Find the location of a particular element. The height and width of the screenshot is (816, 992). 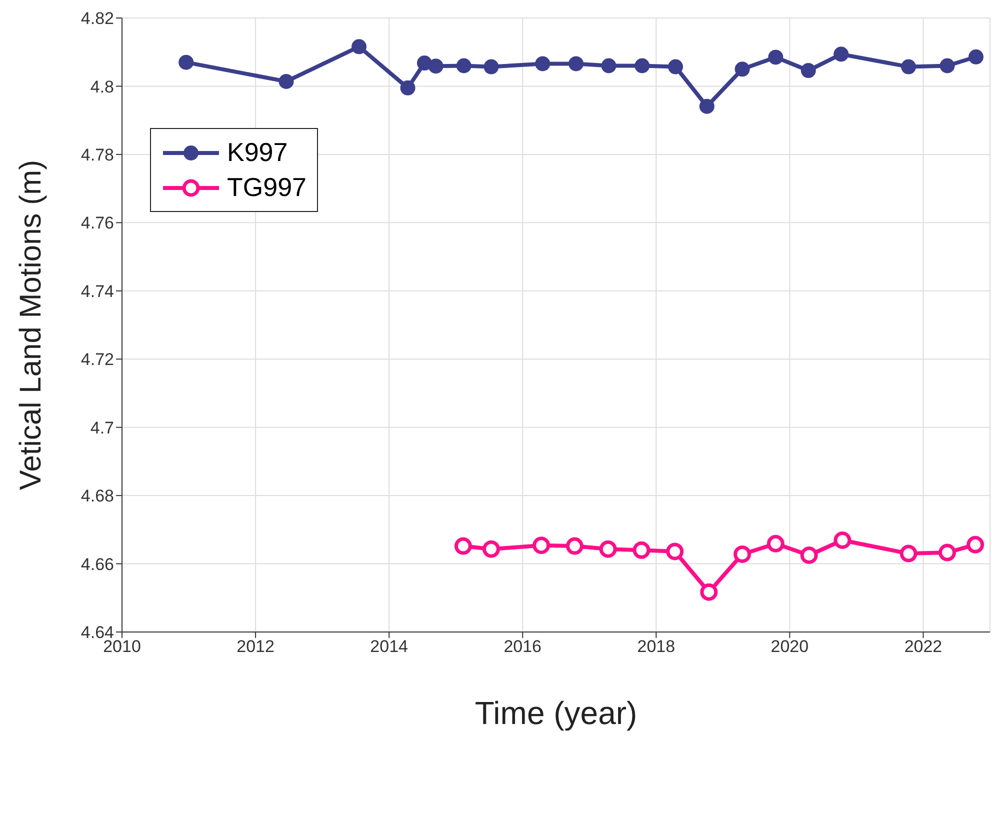

x-tick-label: 2010 is located at coordinates (122, 646).